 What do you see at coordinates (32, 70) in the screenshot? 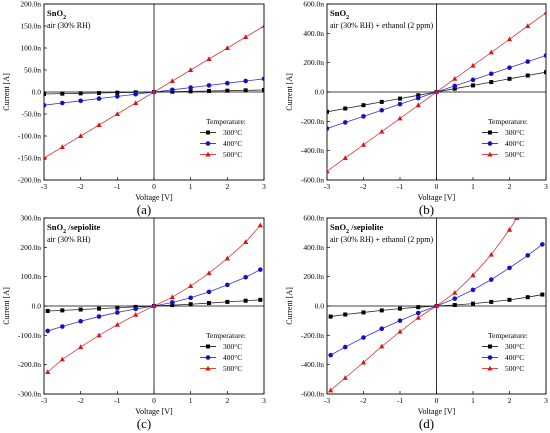
I see `y-tick-label: 50.0n` at bounding box center [32, 70].